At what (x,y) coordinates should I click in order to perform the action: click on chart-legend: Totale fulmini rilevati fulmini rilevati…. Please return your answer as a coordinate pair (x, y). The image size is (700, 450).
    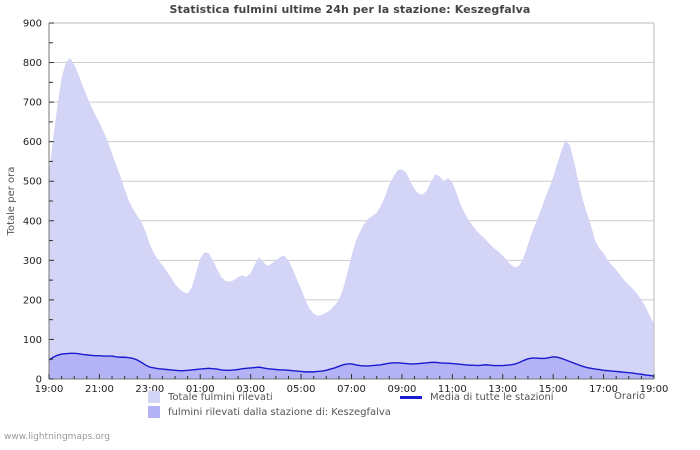
    Looking at the image, I should click on (350, 410).